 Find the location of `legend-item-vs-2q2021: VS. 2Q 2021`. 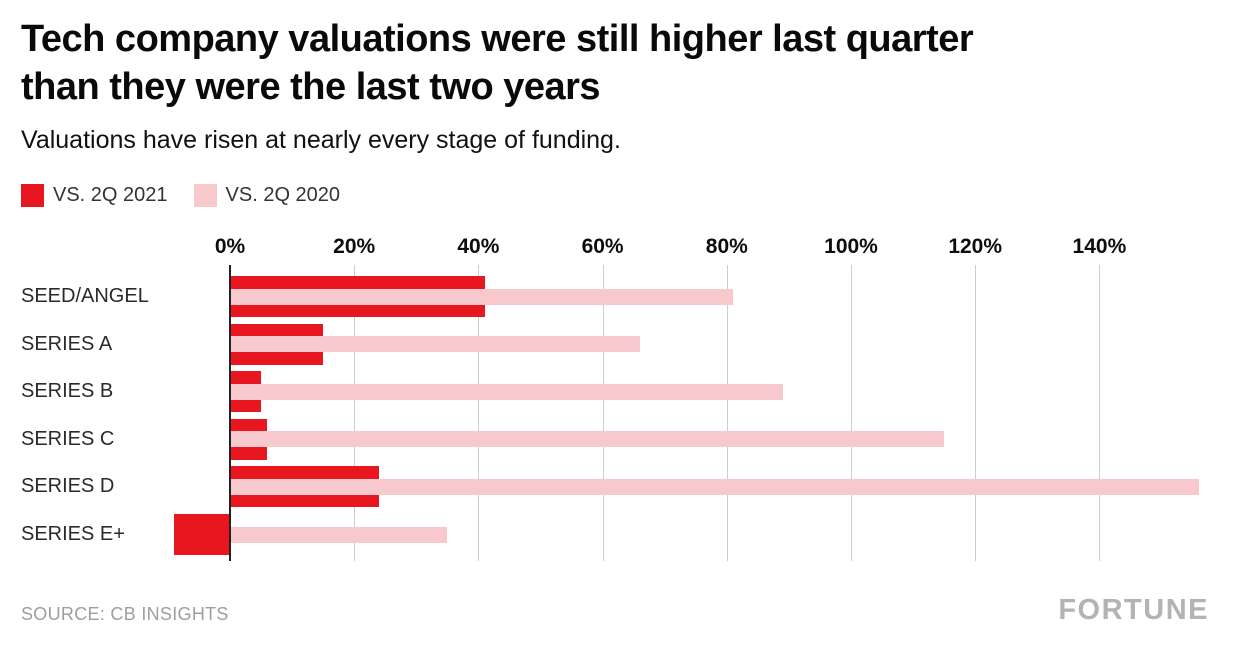

legend-item-vs-2q2021: VS. 2Q 2021 is located at coordinates (94, 195).